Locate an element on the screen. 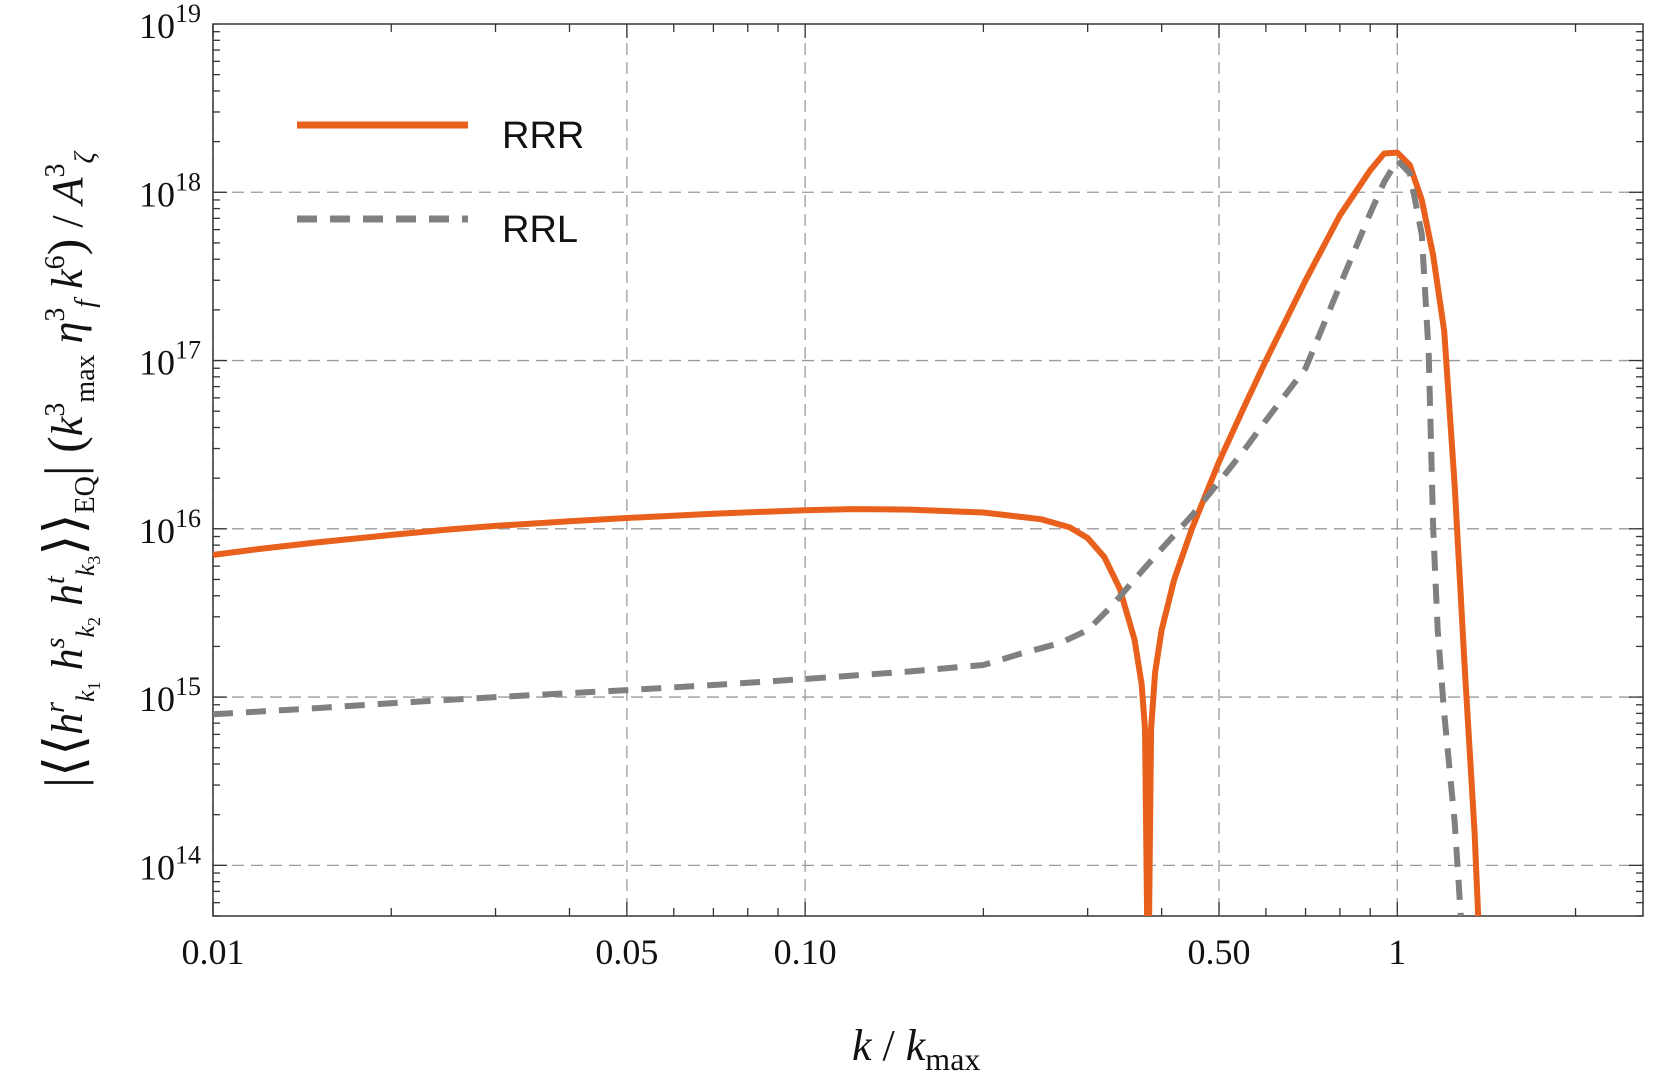 The height and width of the screenshot is (1073, 1661). x-axis-label: k / kmax is located at coordinates (916, 1047).